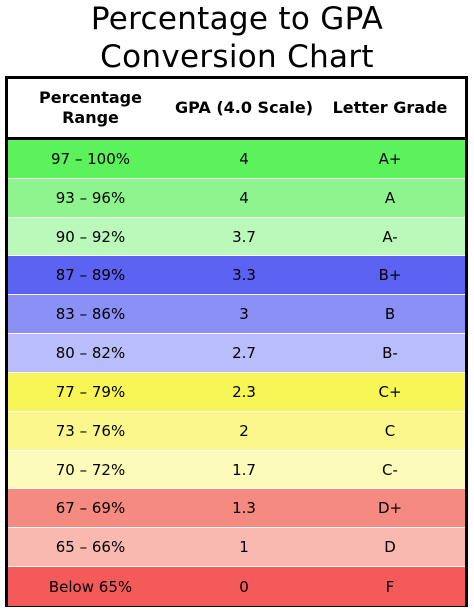 The height and width of the screenshot is (613, 474). I want to click on header-percentage-range: Percentage Range, so click(90, 108).